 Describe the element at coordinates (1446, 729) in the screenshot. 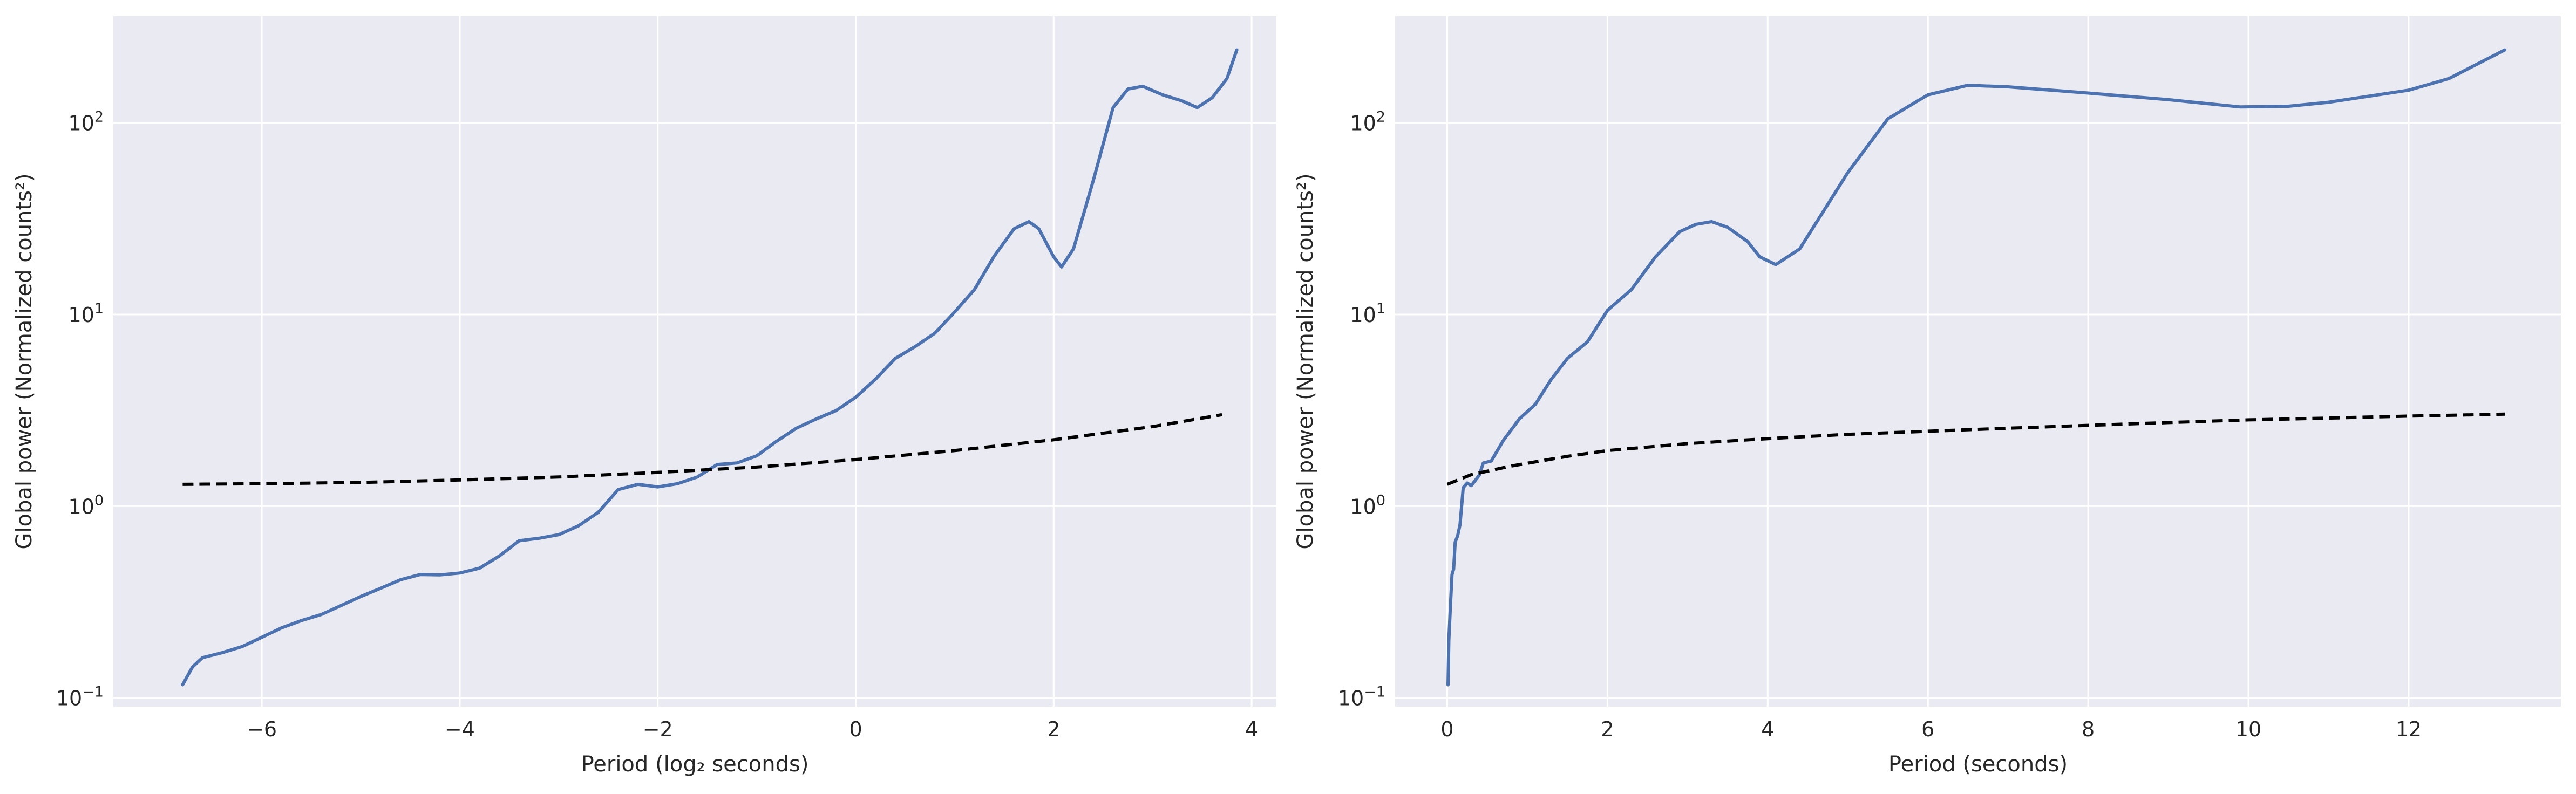

I see `right-x-tick-label: 0` at that location.